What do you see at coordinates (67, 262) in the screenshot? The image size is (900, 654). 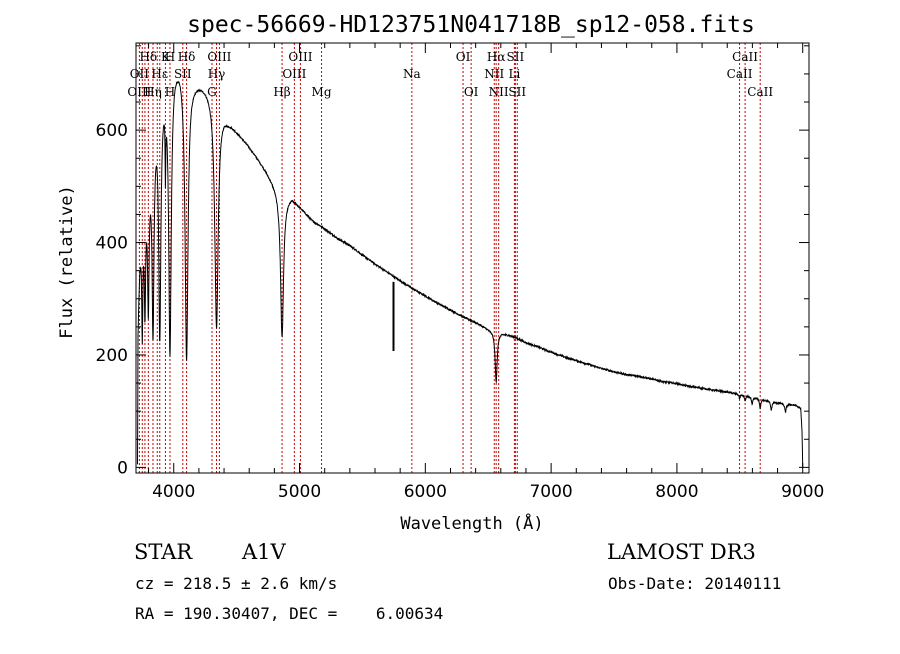 I see `y-axis-label: Flux (relative)` at bounding box center [67, 262].